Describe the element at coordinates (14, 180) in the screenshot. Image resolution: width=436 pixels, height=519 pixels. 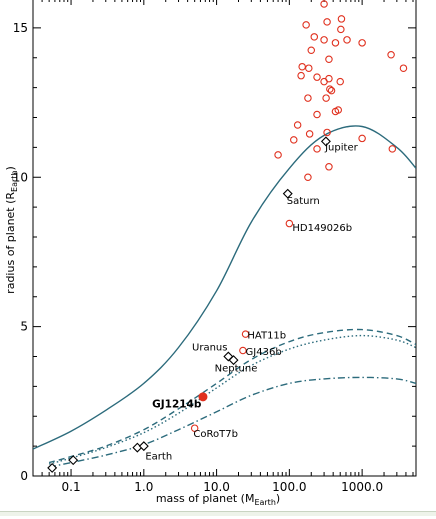
I see `y-axis-title-sub: Earth` at that location.